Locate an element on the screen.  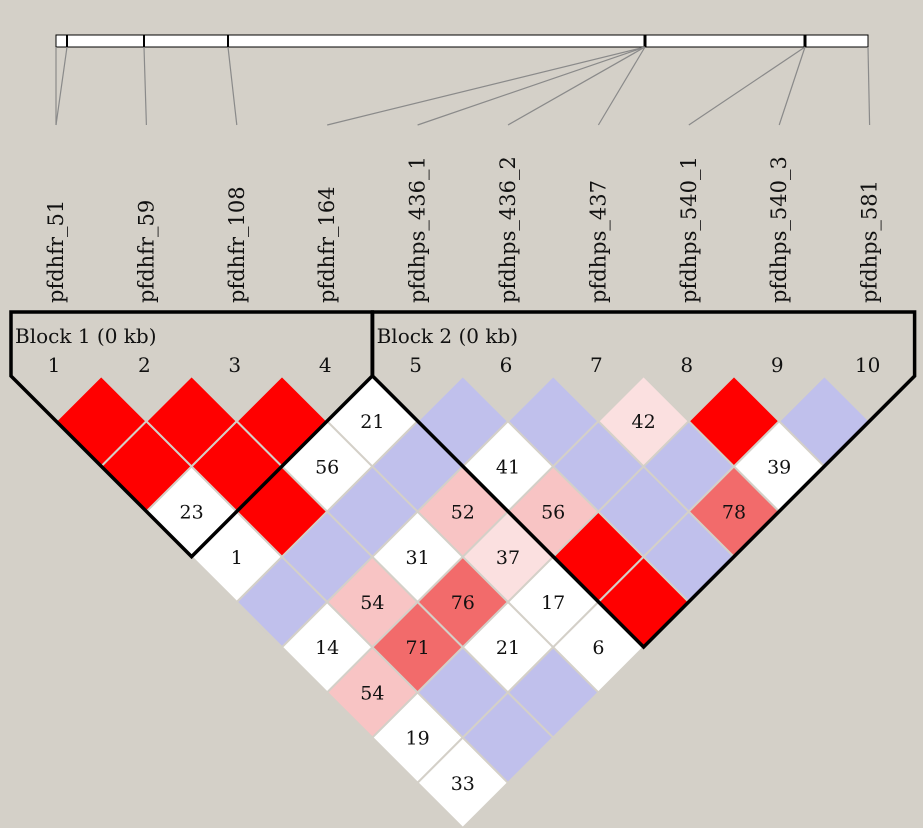
marker-name-label: pfdhfr_51 is located at coordinates (56, 251).